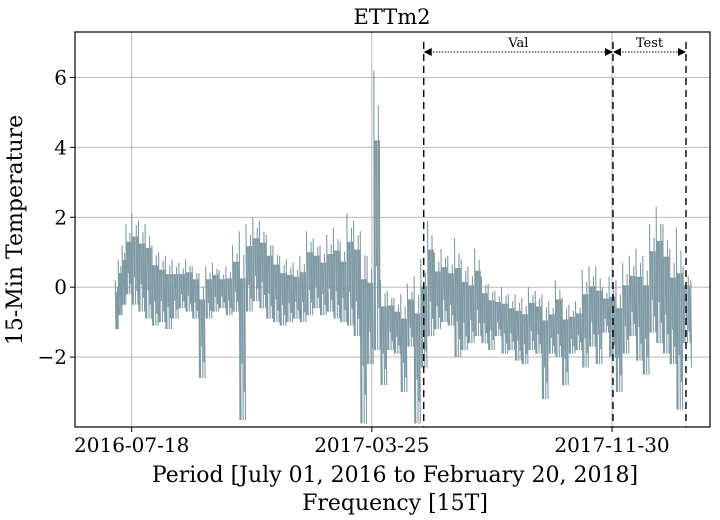  What do you see at coordinates (371, 445) in the screenshot?
I see `x-tick-label: 2017-03-25` at bounding box center [371, 445].